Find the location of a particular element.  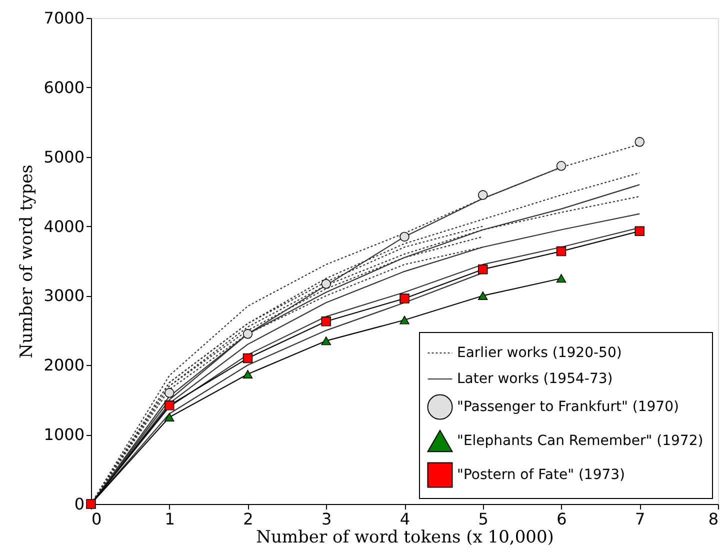

y-tick-label: 5000 is located at coordinates (64, 156).